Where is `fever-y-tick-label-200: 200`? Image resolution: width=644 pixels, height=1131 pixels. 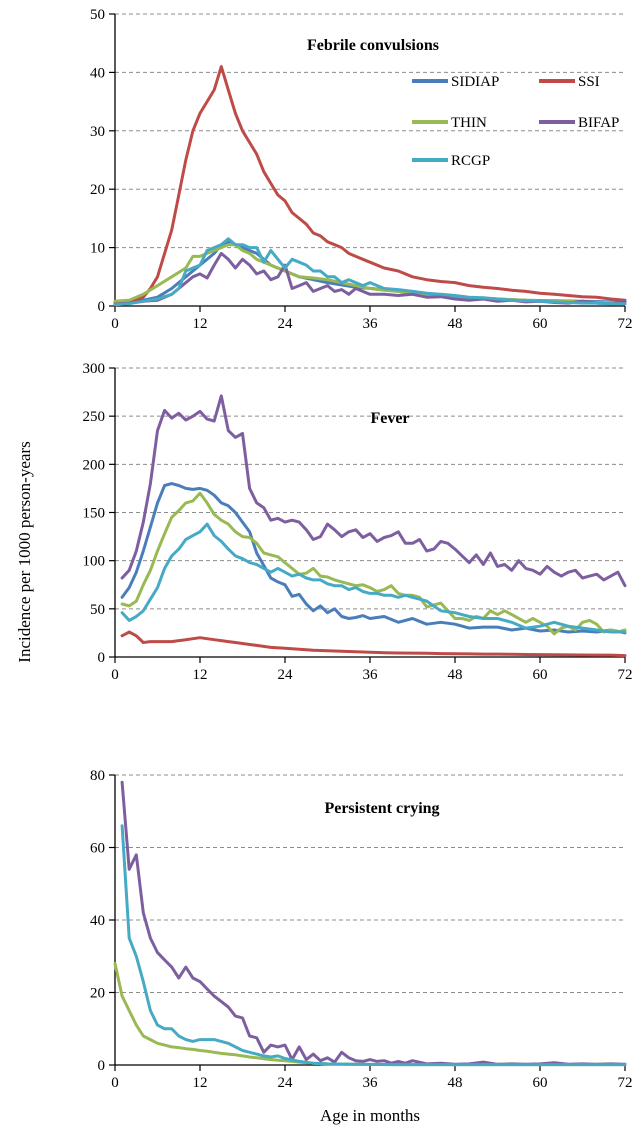
fever-y-tick-label-200: 200 is located at coordinates (94, 465).